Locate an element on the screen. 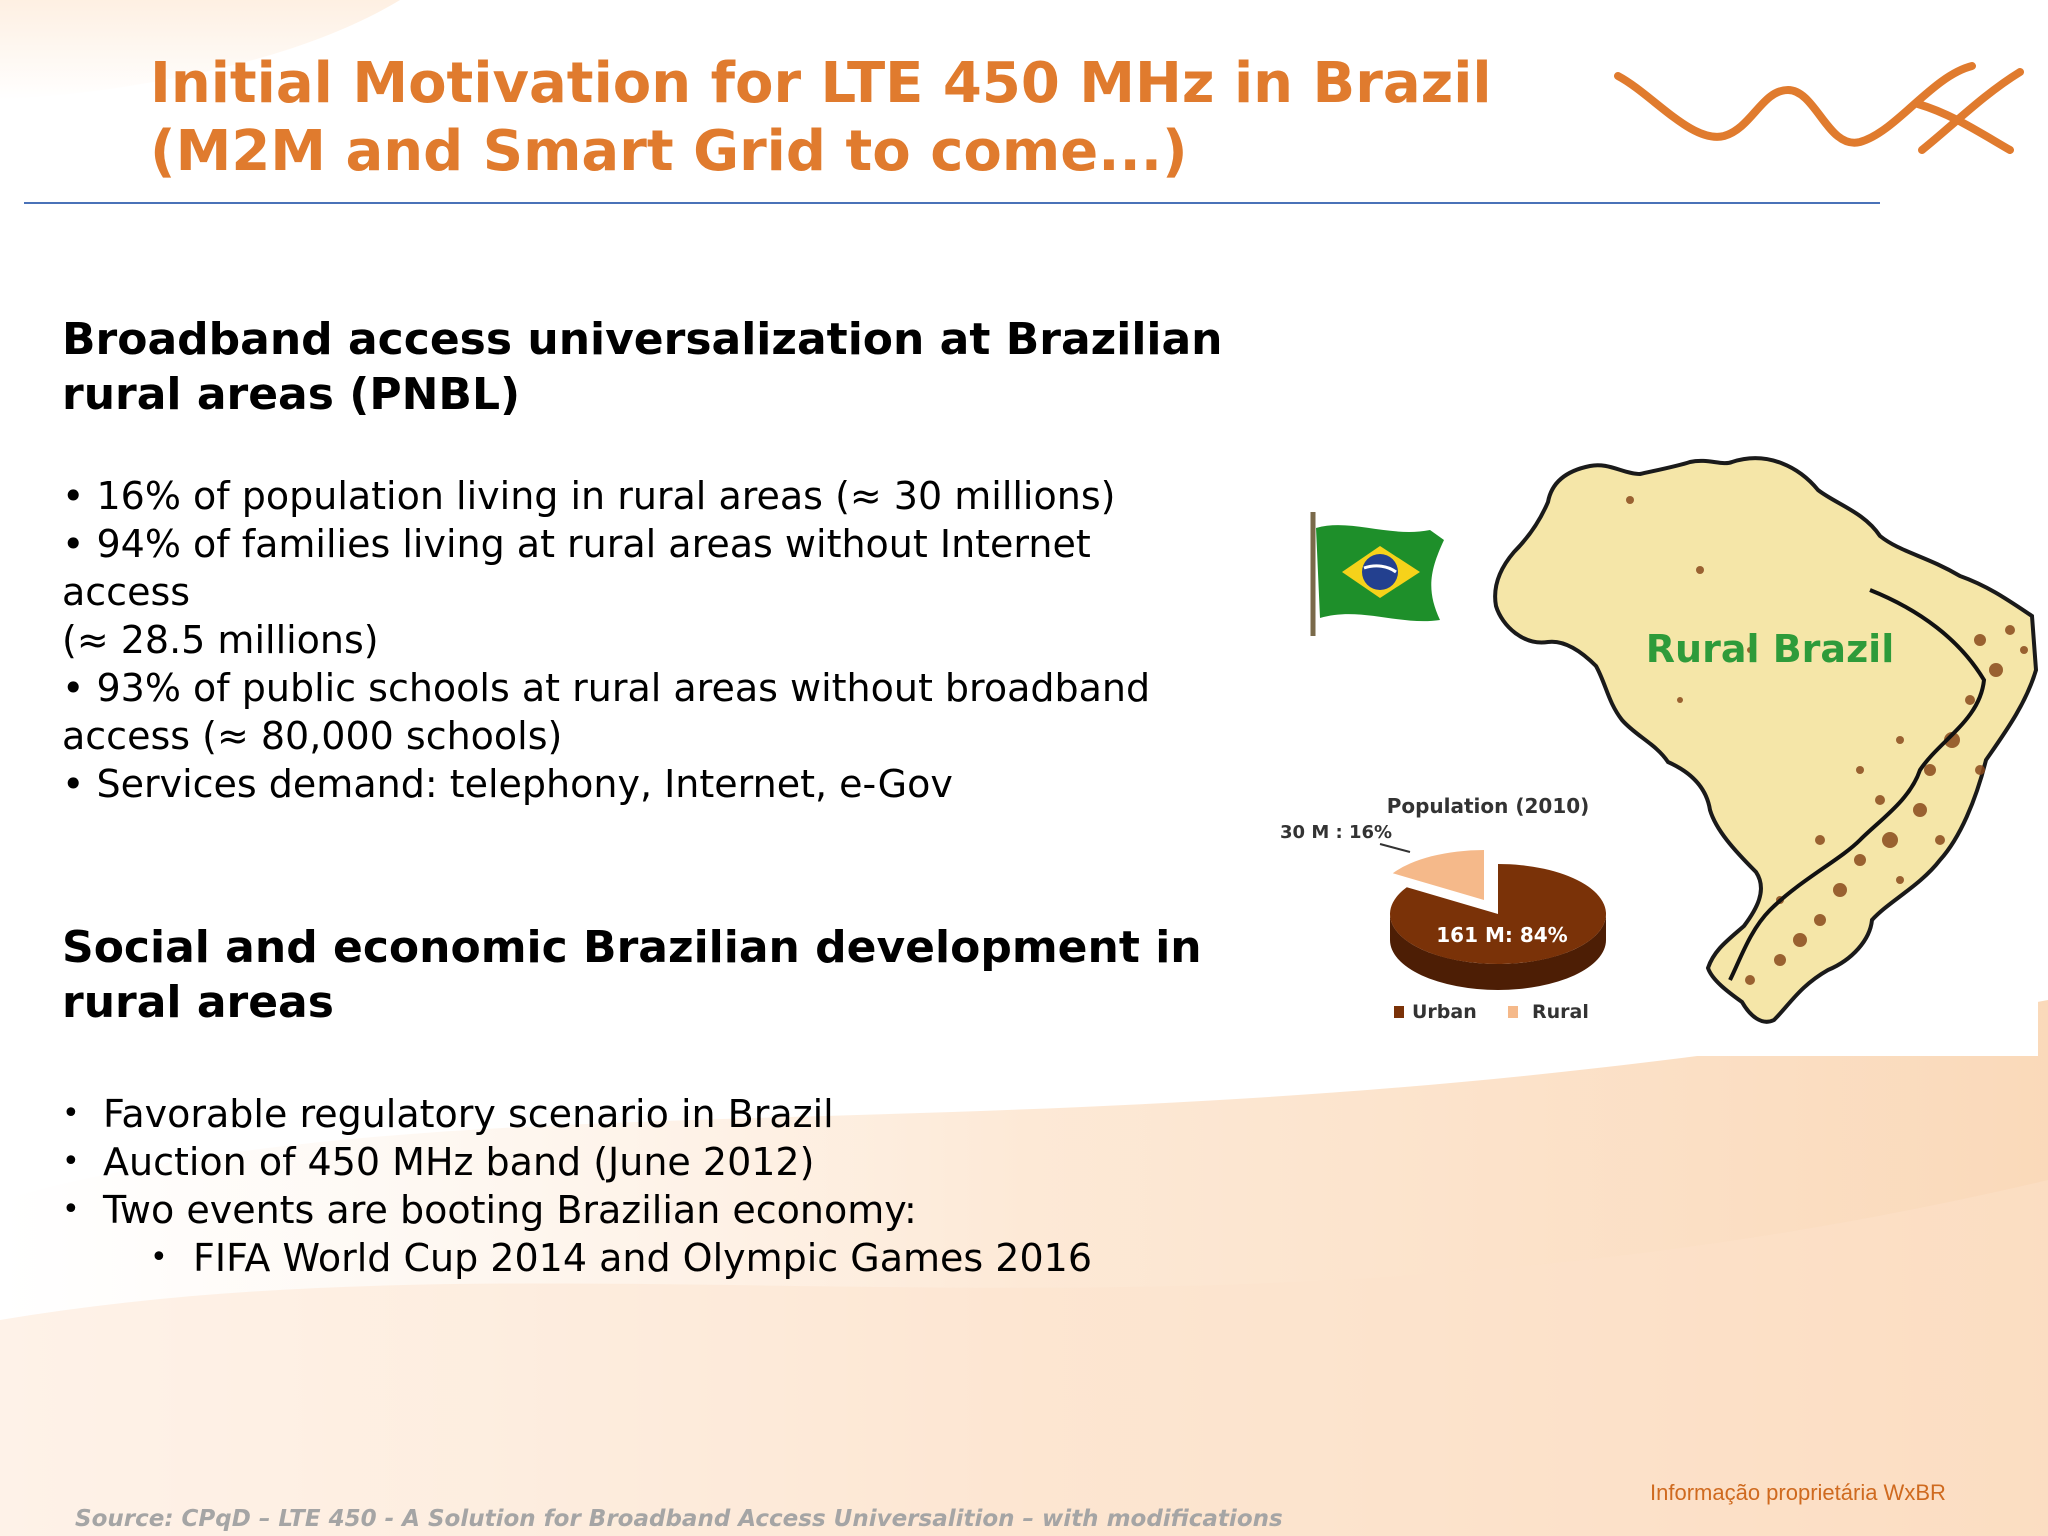  map-label-rural-brazil: Rural Brazil is located at coordinates (1770, 649).